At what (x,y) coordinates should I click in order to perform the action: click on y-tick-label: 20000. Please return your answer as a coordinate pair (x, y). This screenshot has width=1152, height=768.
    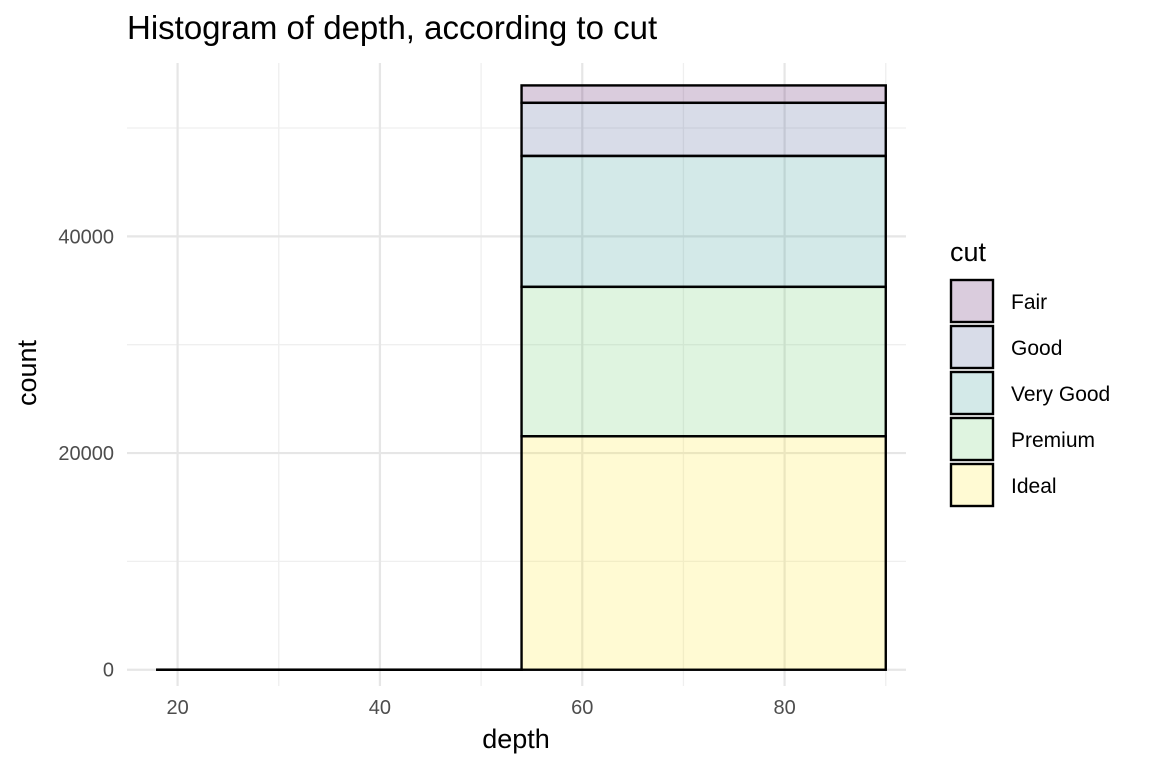
    Looking at the image, I should click on (86, 454).